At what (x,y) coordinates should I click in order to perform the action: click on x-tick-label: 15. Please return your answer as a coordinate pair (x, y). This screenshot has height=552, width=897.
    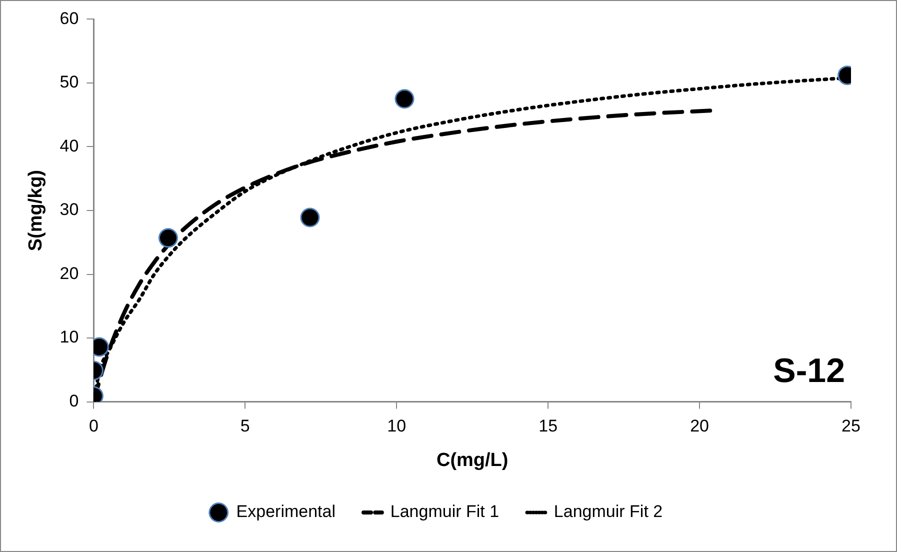
    Looking at the image, I should click on (548, 426).